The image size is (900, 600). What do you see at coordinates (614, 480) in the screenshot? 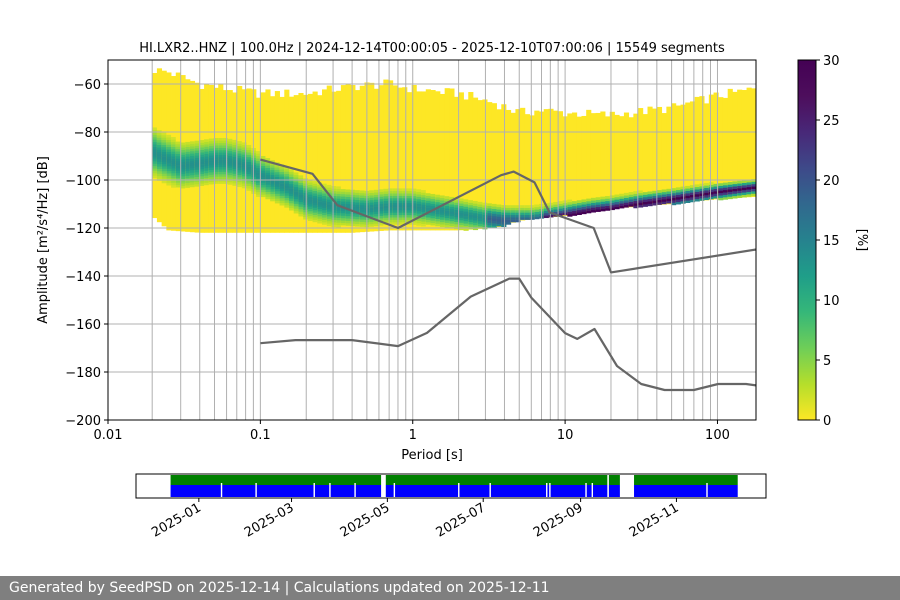
I see `coverage-band-top` at bounding box center [614, 480].